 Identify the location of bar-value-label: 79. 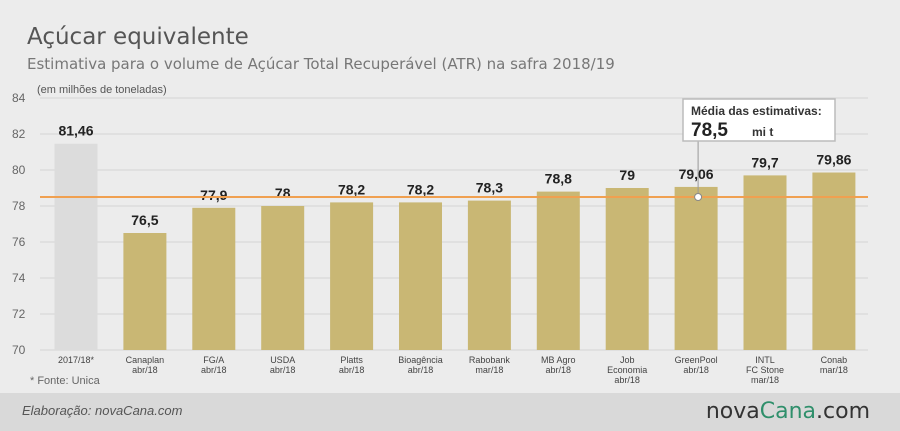
(627, 175).